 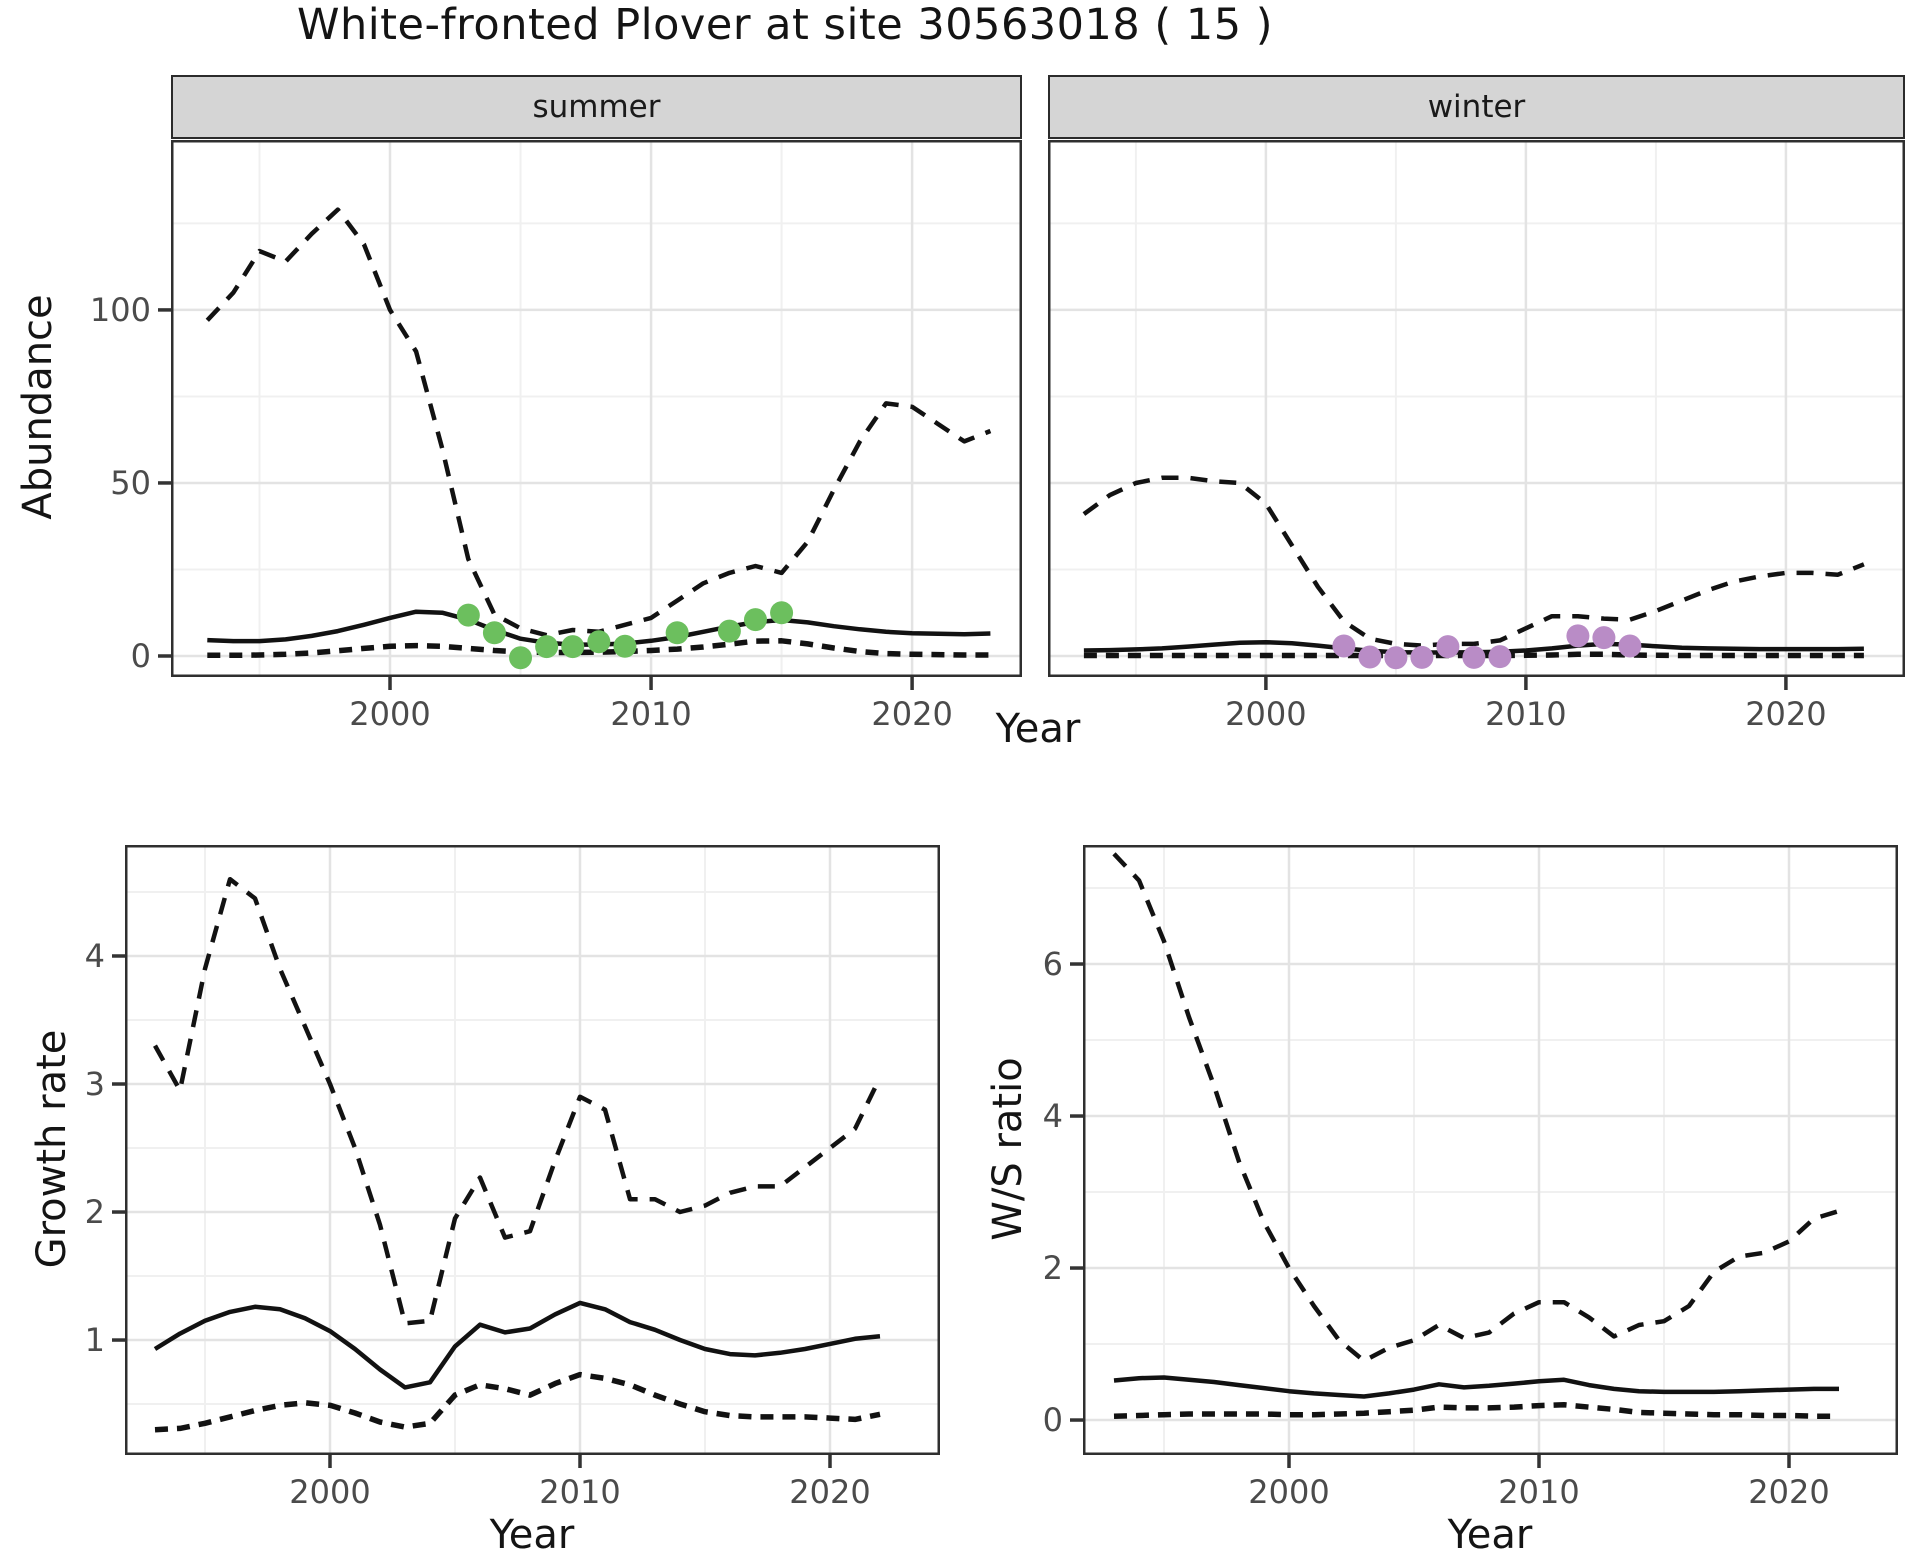 I want to click on facet-label-summer: summer, so click(x=596, y=107).